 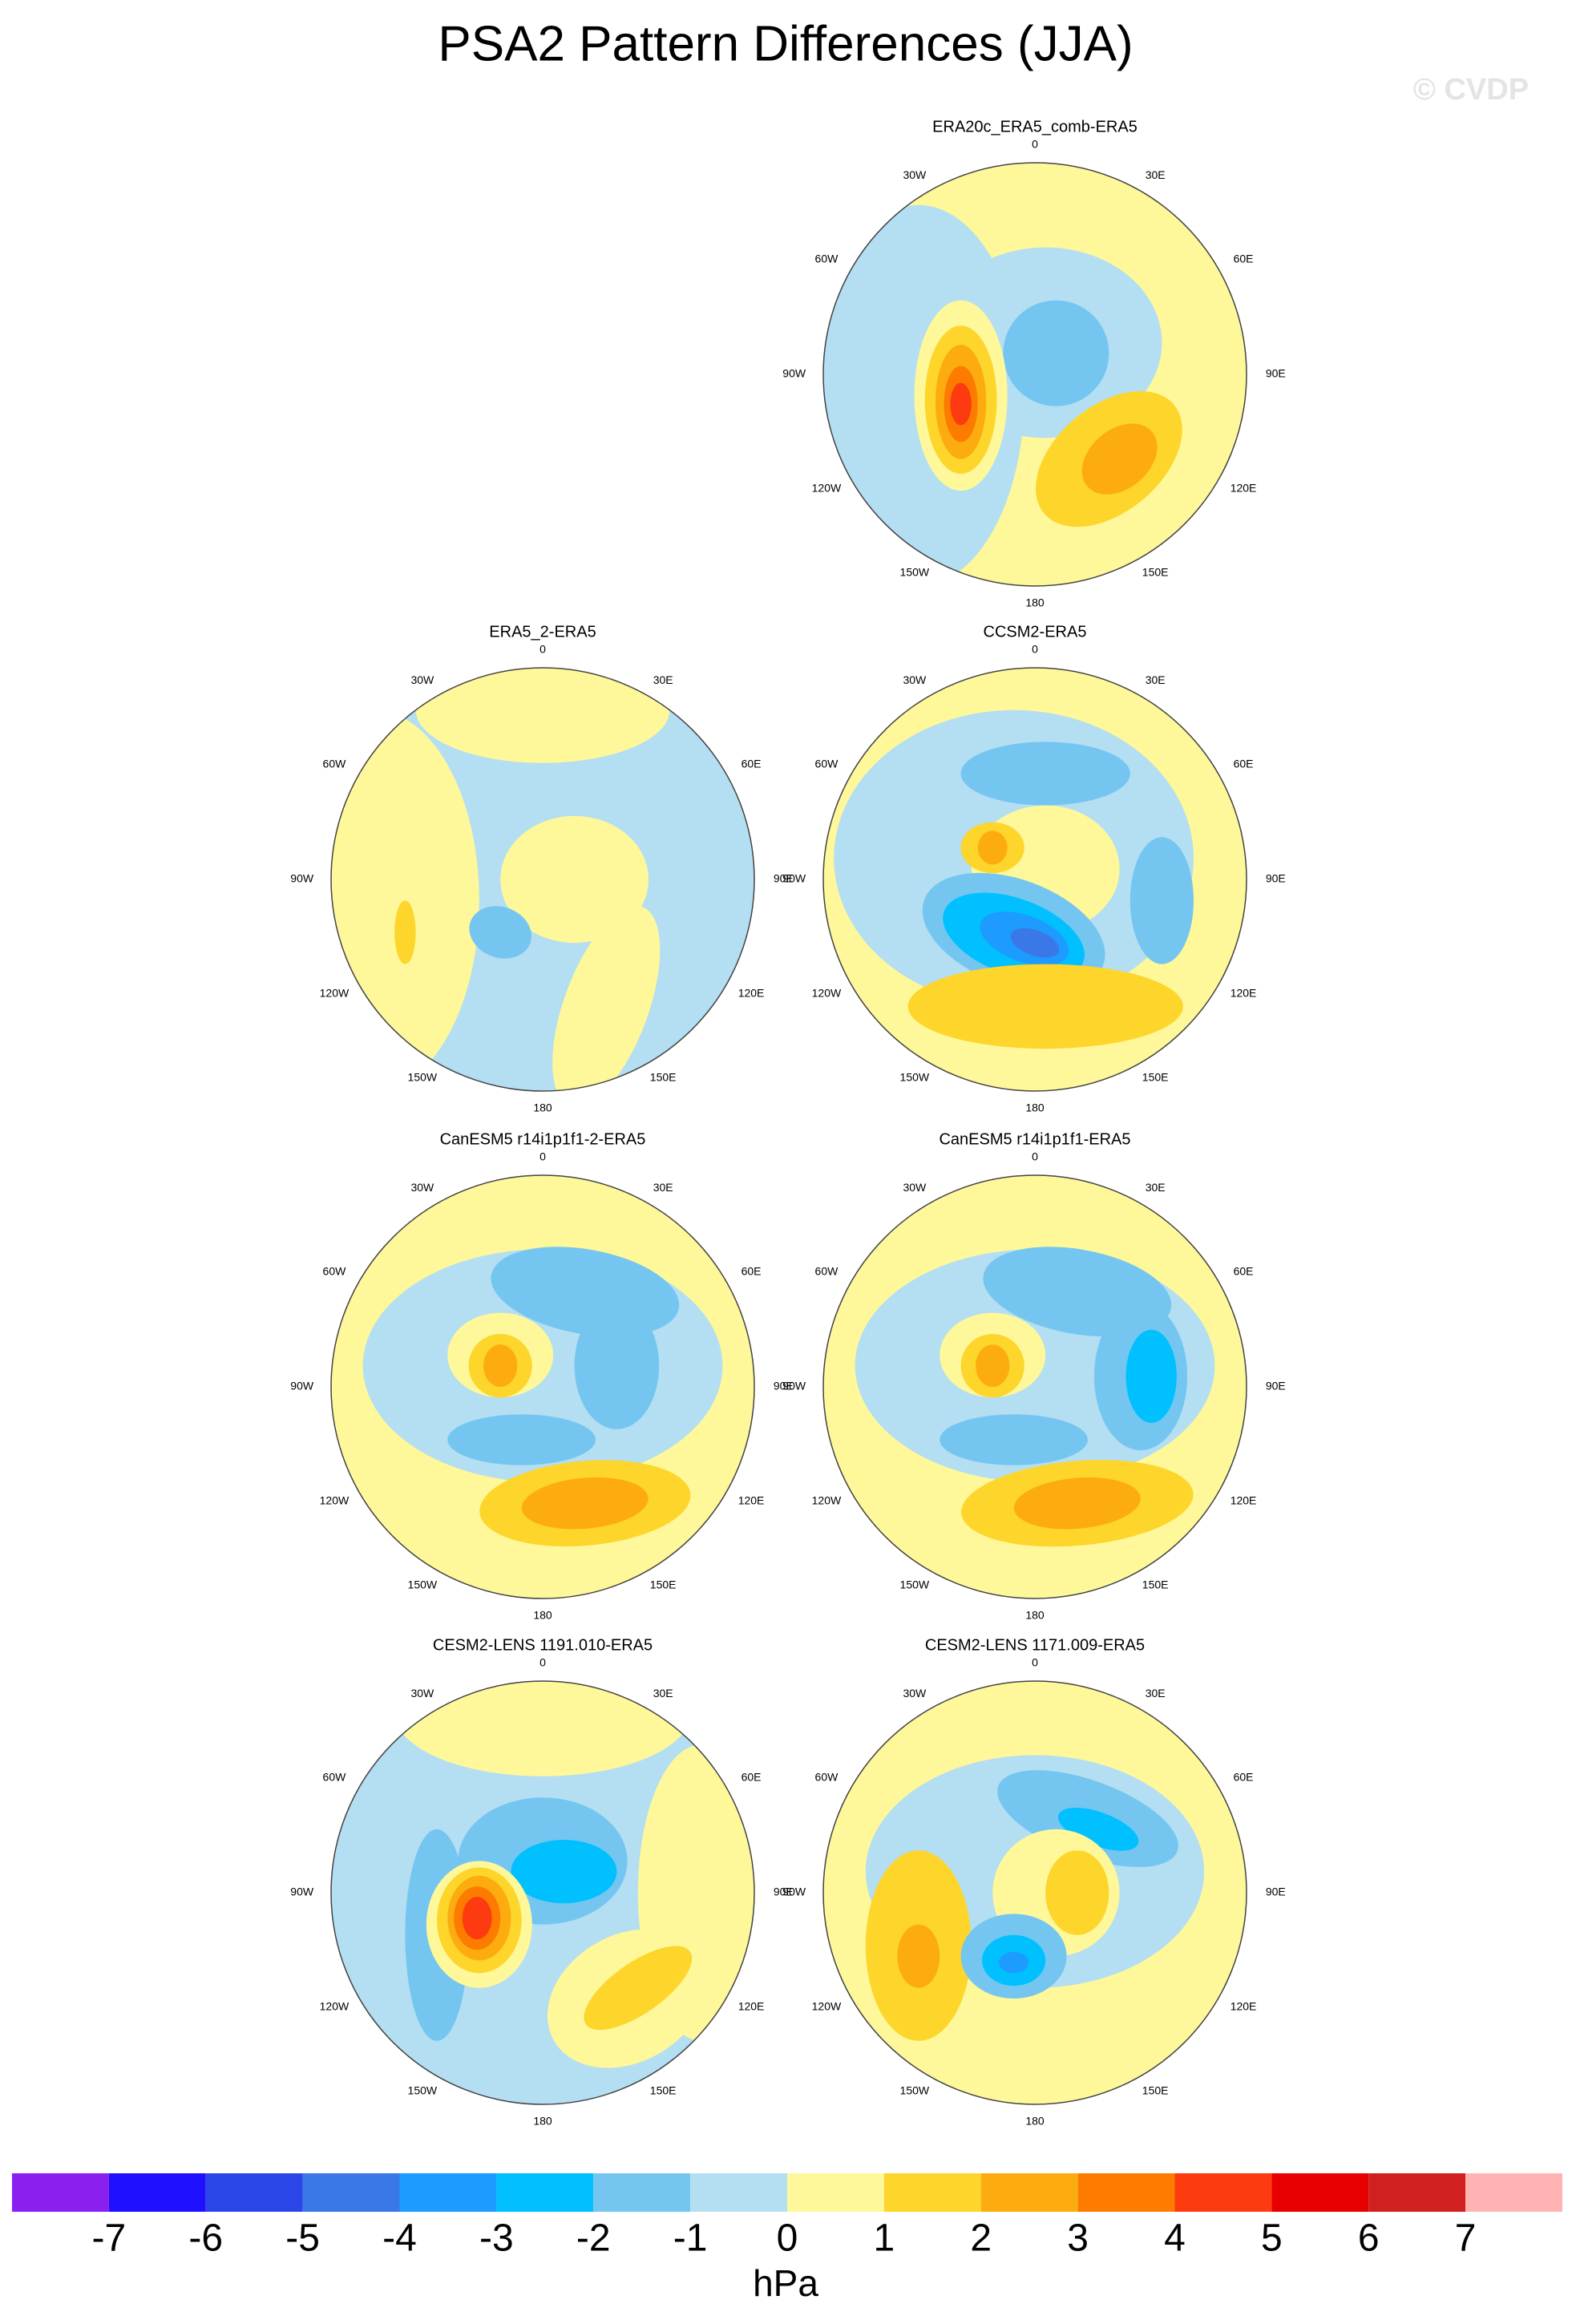 I want to click on colorbar-tick-label: 5, so click(x=1272, y=2238).